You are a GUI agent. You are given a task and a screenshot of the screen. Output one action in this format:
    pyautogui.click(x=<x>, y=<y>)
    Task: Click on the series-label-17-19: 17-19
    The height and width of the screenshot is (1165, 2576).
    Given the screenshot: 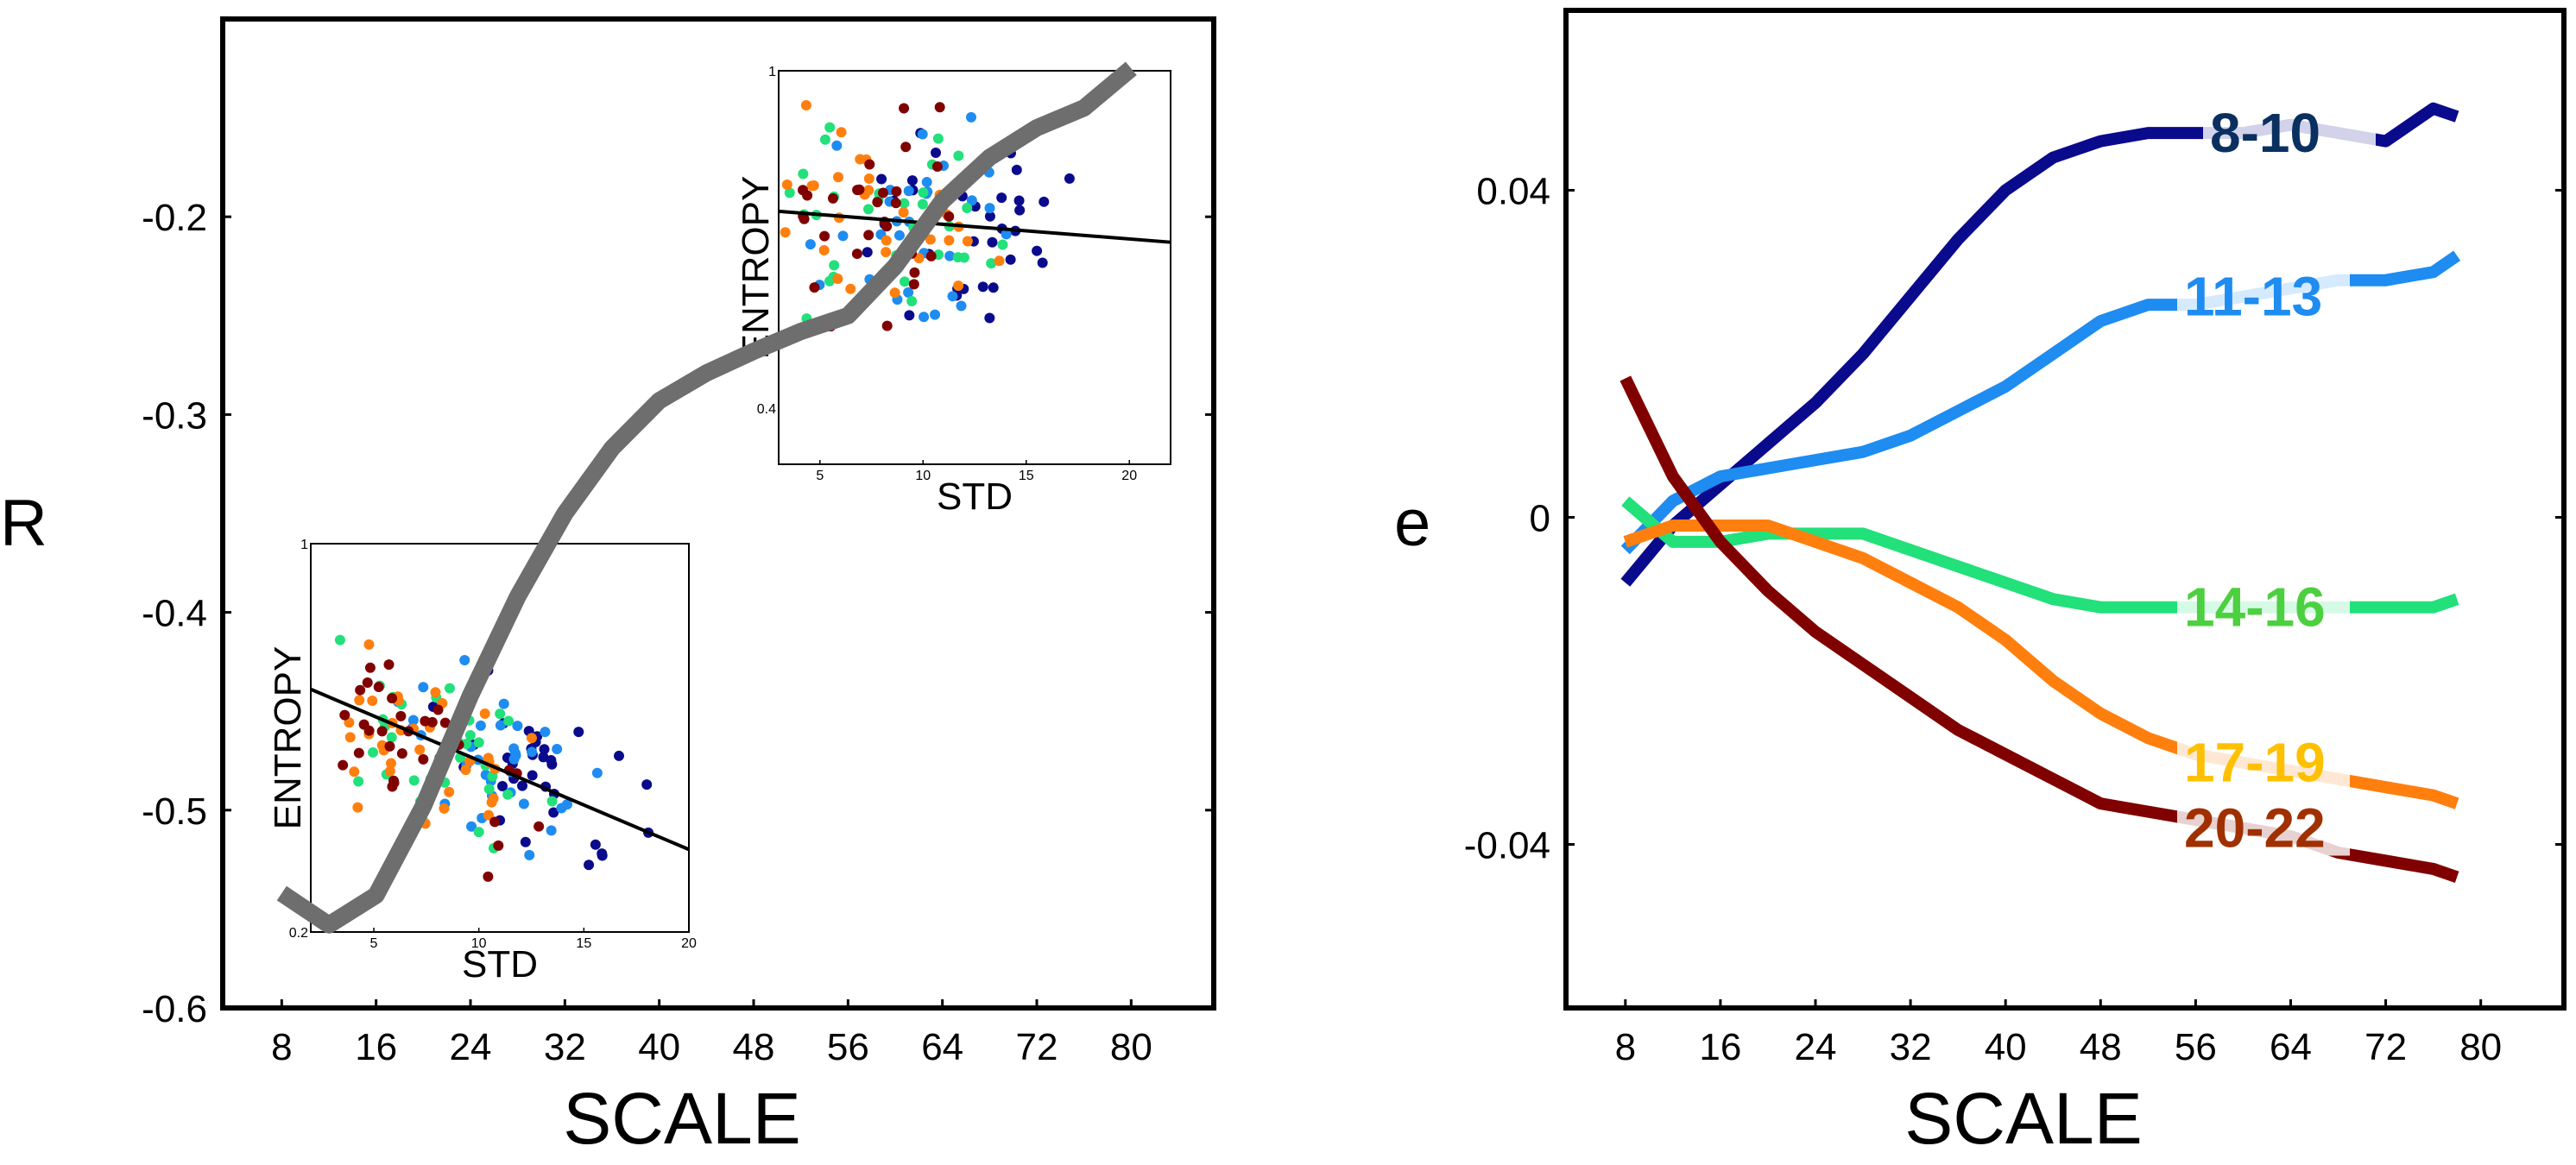 What is the action you would take?
    pyautogui.click(x=2255, y=763)
    